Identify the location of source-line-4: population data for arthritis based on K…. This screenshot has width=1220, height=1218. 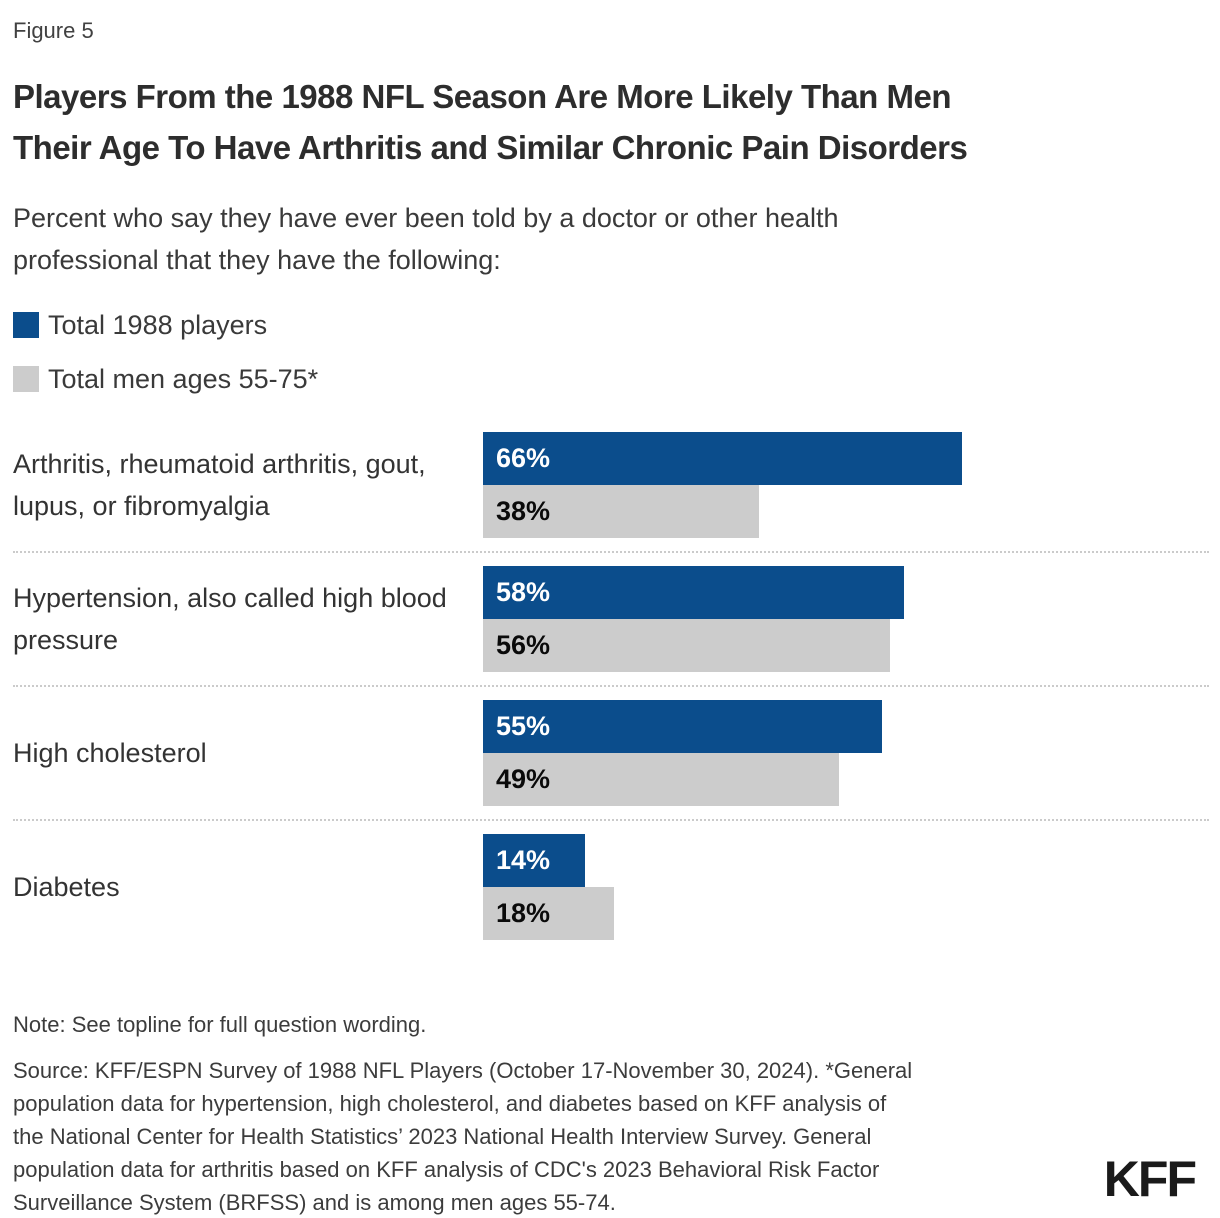
(446, 1169).